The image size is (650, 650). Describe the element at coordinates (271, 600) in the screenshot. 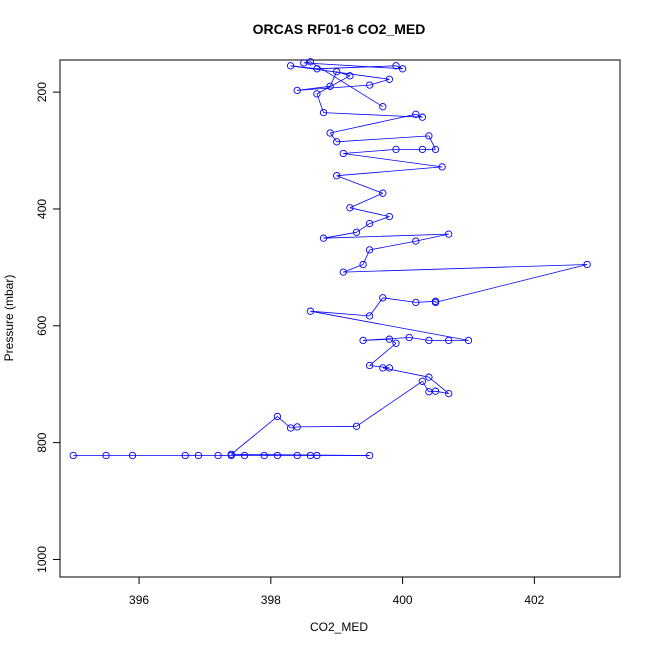

I see `x-tick-label: 398` at that location.